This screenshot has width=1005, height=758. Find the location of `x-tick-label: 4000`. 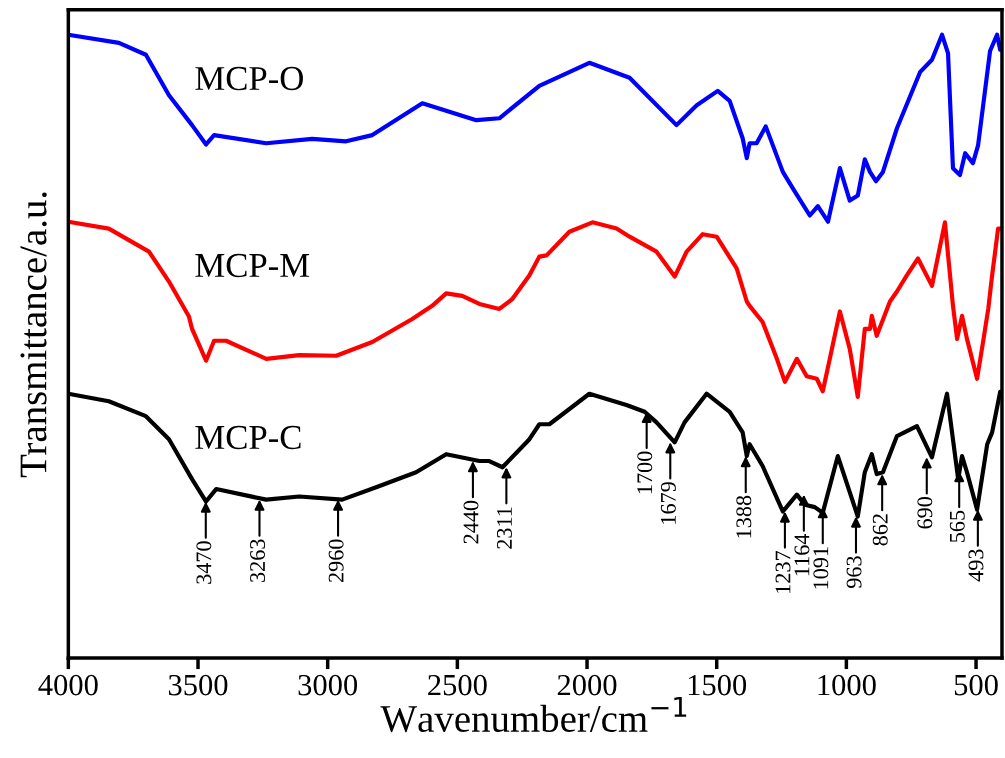

x-tick-label: 4000 is located at coordinates (68, 685).